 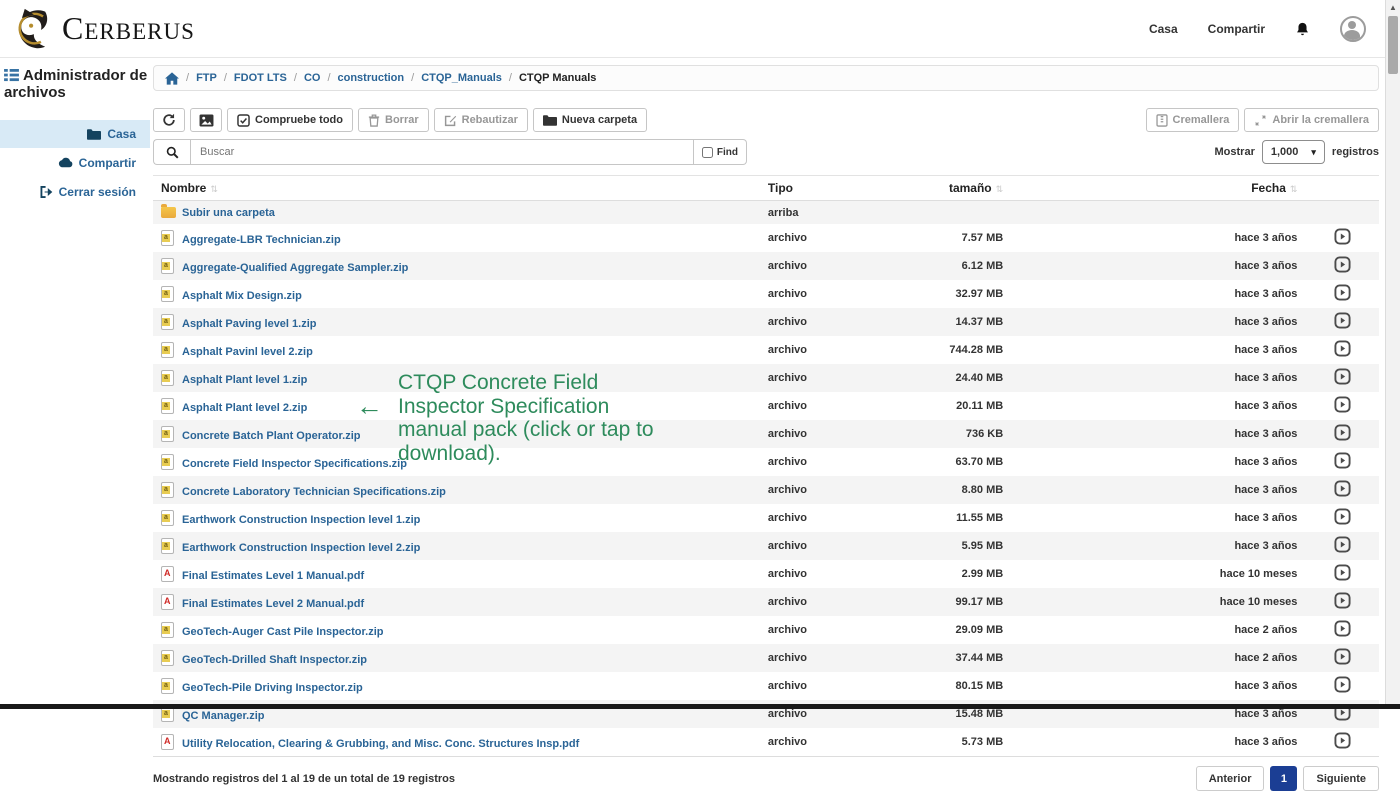 I want to click on file-link: GeoTech-Auger Cast Pile Inspector.zip, so click(x=283, y=632).